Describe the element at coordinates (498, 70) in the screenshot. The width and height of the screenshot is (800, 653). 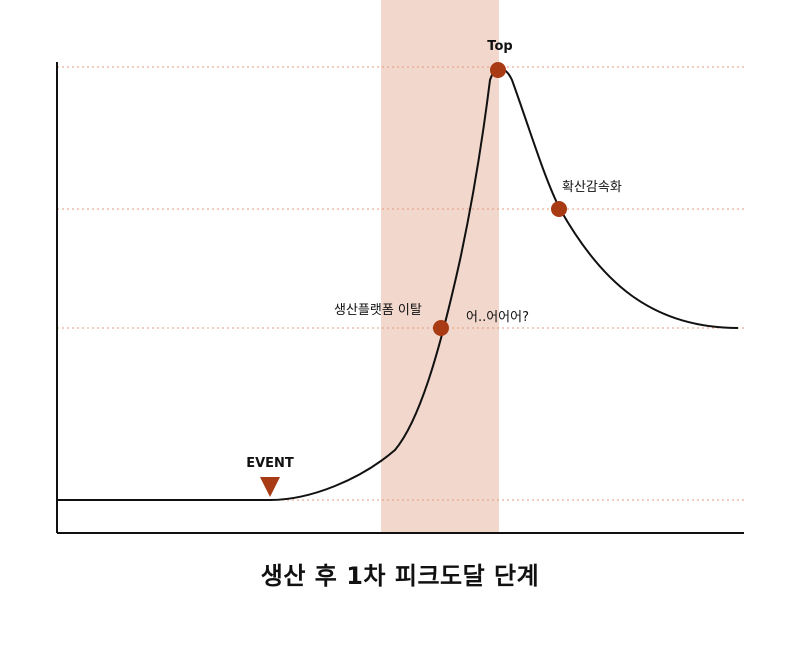
I see `point-top` at that location.